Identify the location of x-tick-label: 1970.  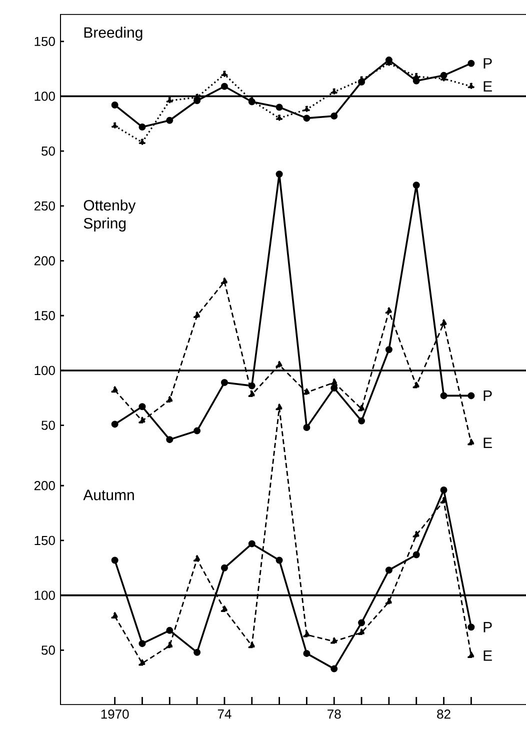
(115, 714).